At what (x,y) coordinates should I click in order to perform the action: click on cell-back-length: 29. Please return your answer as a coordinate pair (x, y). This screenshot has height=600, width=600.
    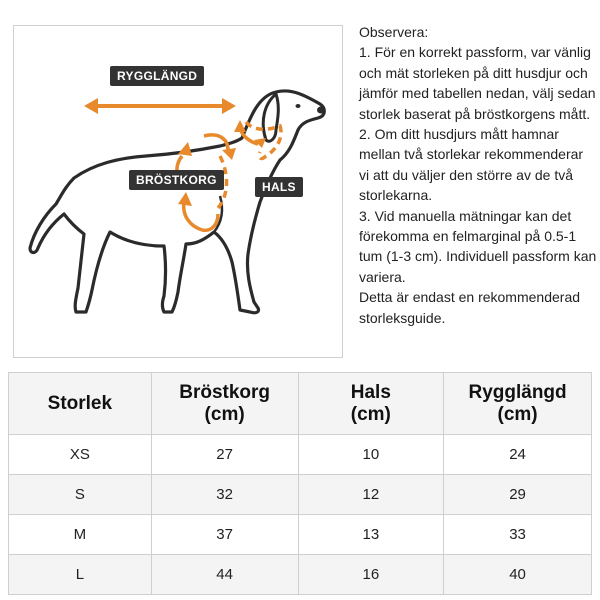
    Looking at the image, I should click on (517, 494).